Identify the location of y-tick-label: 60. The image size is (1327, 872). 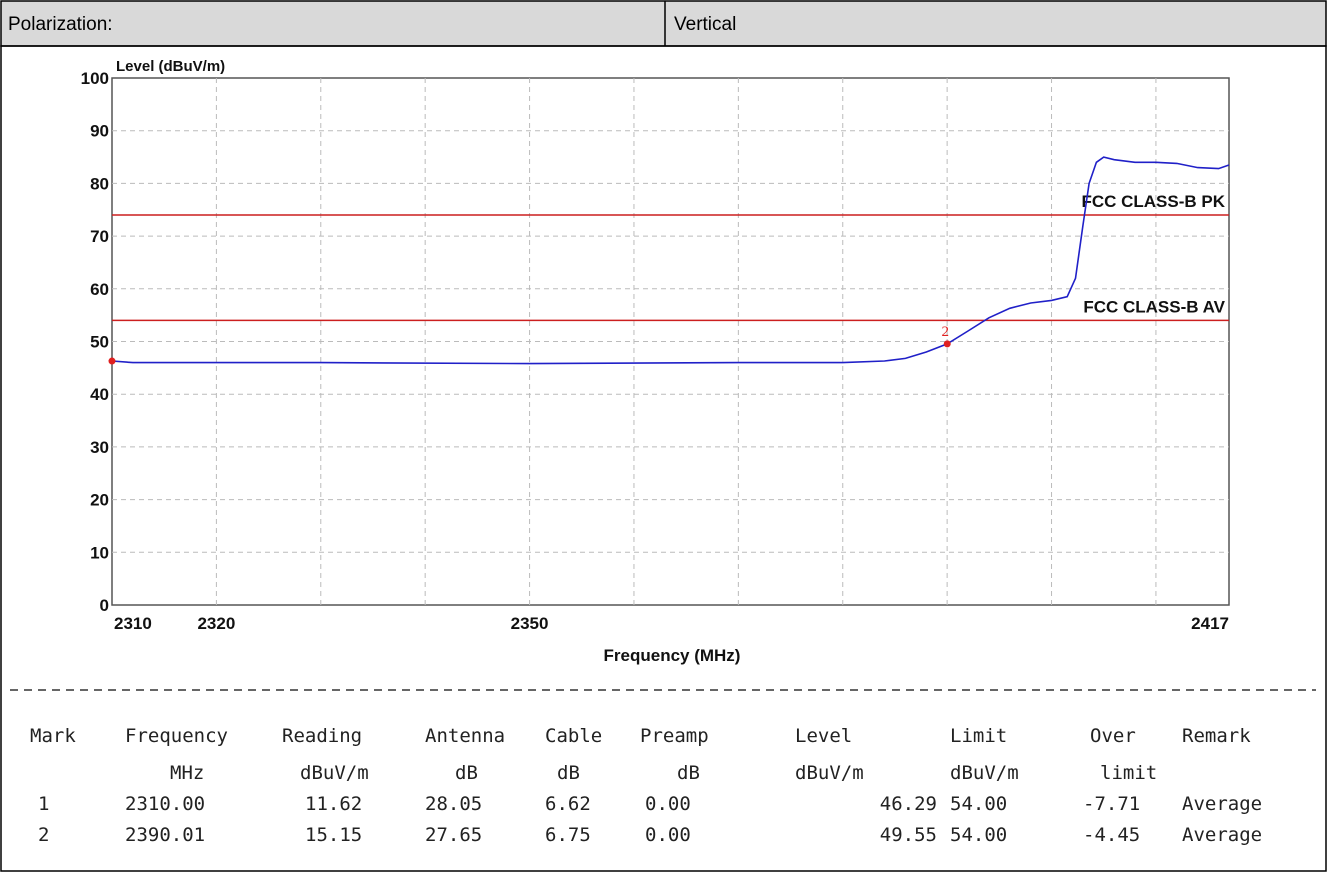
(99, 289).